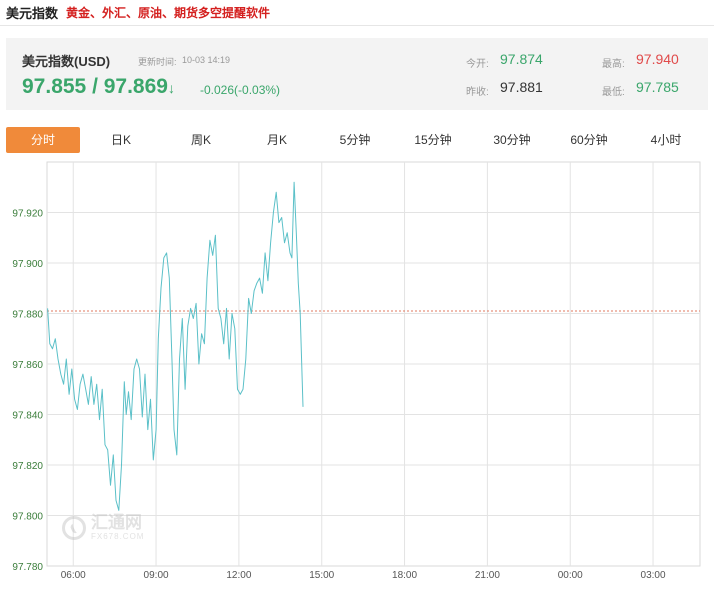 This screenshot has width=714, height=600. What do you see at coordinates (657, 87) in the screenshot?
I see `low-value: 97.785` at bounding box center [657, 87].